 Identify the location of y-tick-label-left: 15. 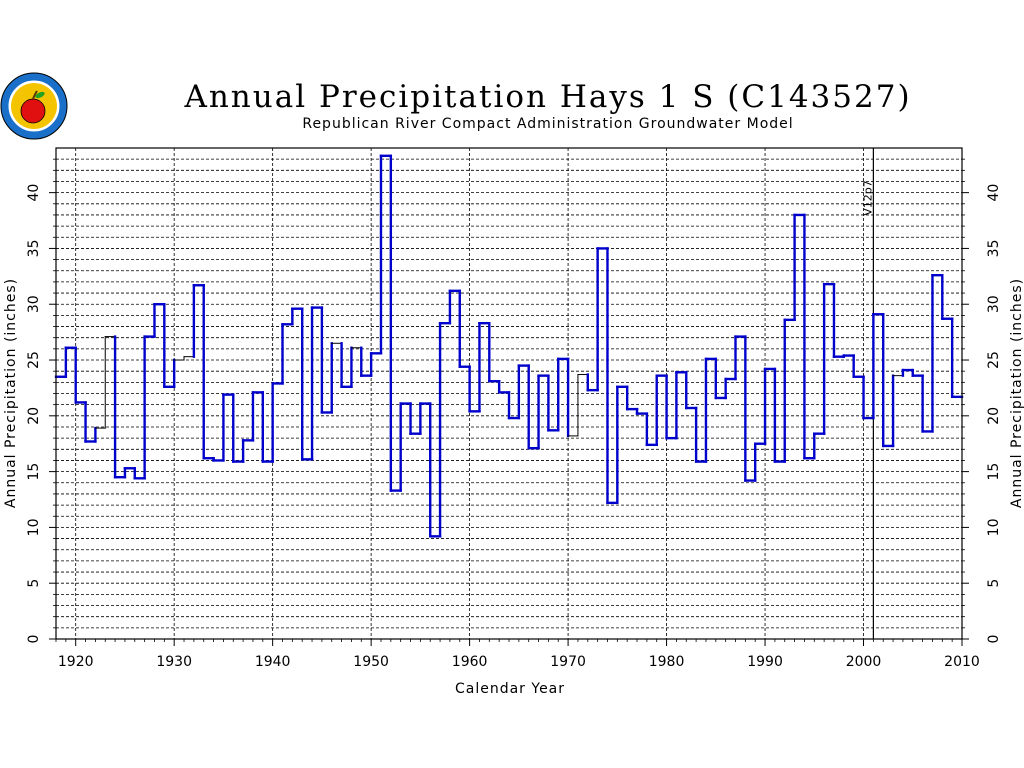
(34, 472).